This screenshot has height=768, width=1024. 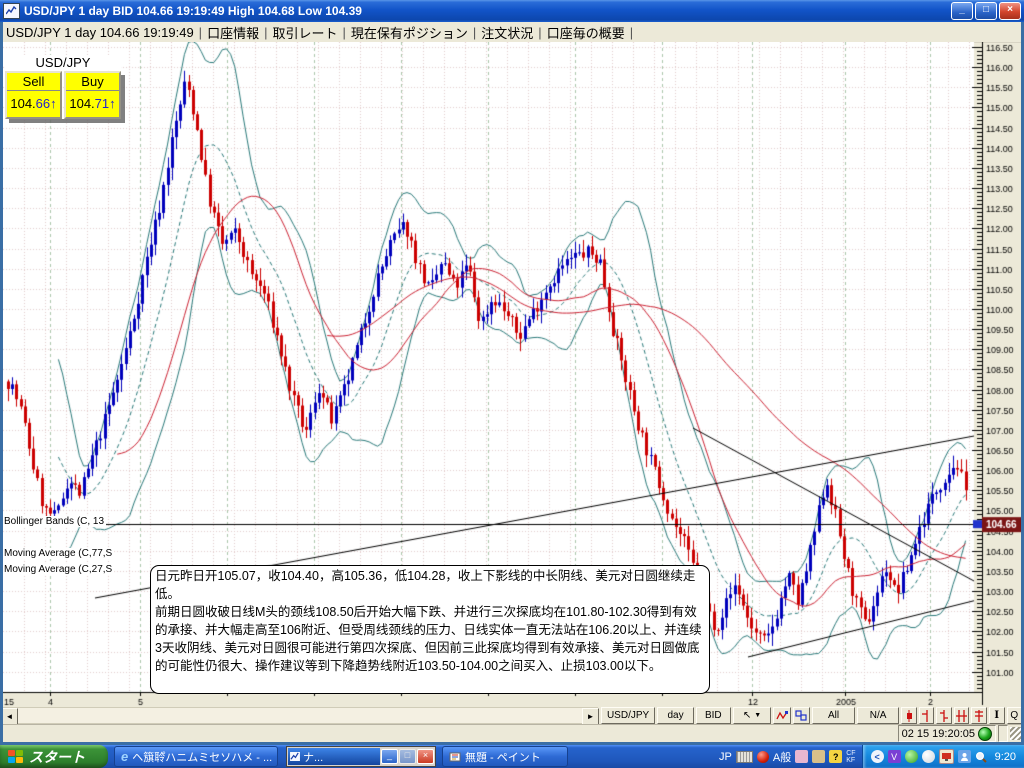 What do you see at coordinates (986, 11) in the screenshot?
I see `maximize-button: □` at bounding box center [986, 11].